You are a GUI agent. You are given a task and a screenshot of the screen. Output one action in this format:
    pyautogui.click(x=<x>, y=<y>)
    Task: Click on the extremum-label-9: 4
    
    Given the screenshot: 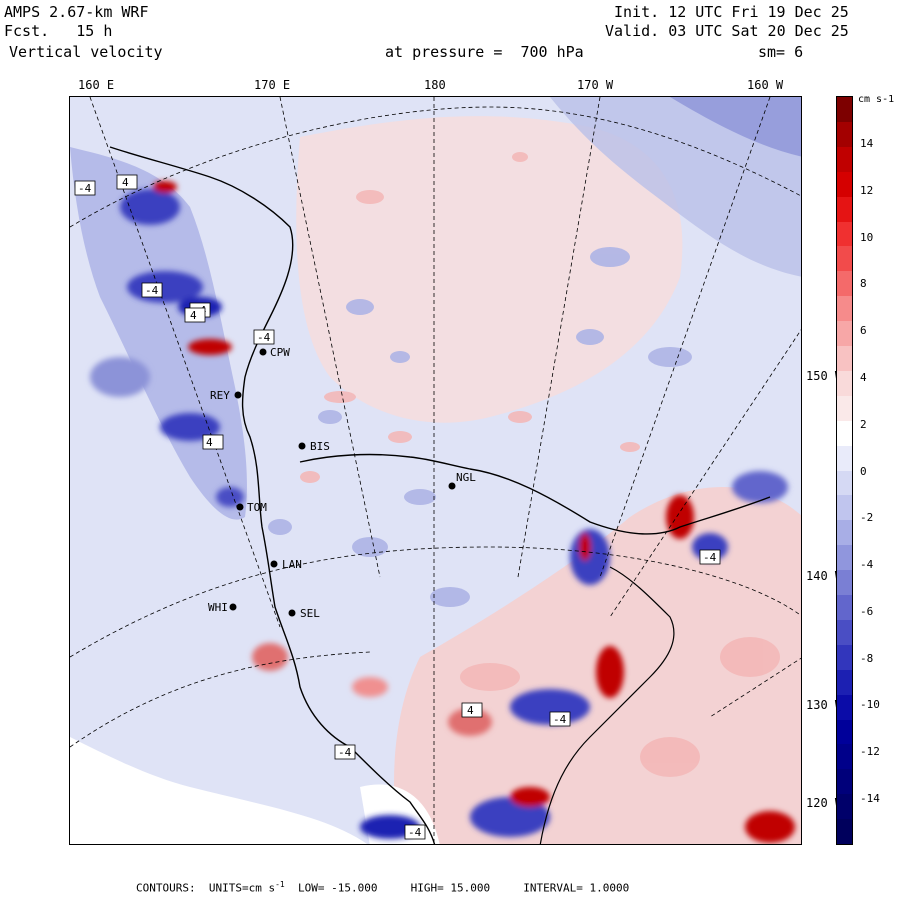 What is the action you would take?
    pyautogui.click(x=470, y=710)
    